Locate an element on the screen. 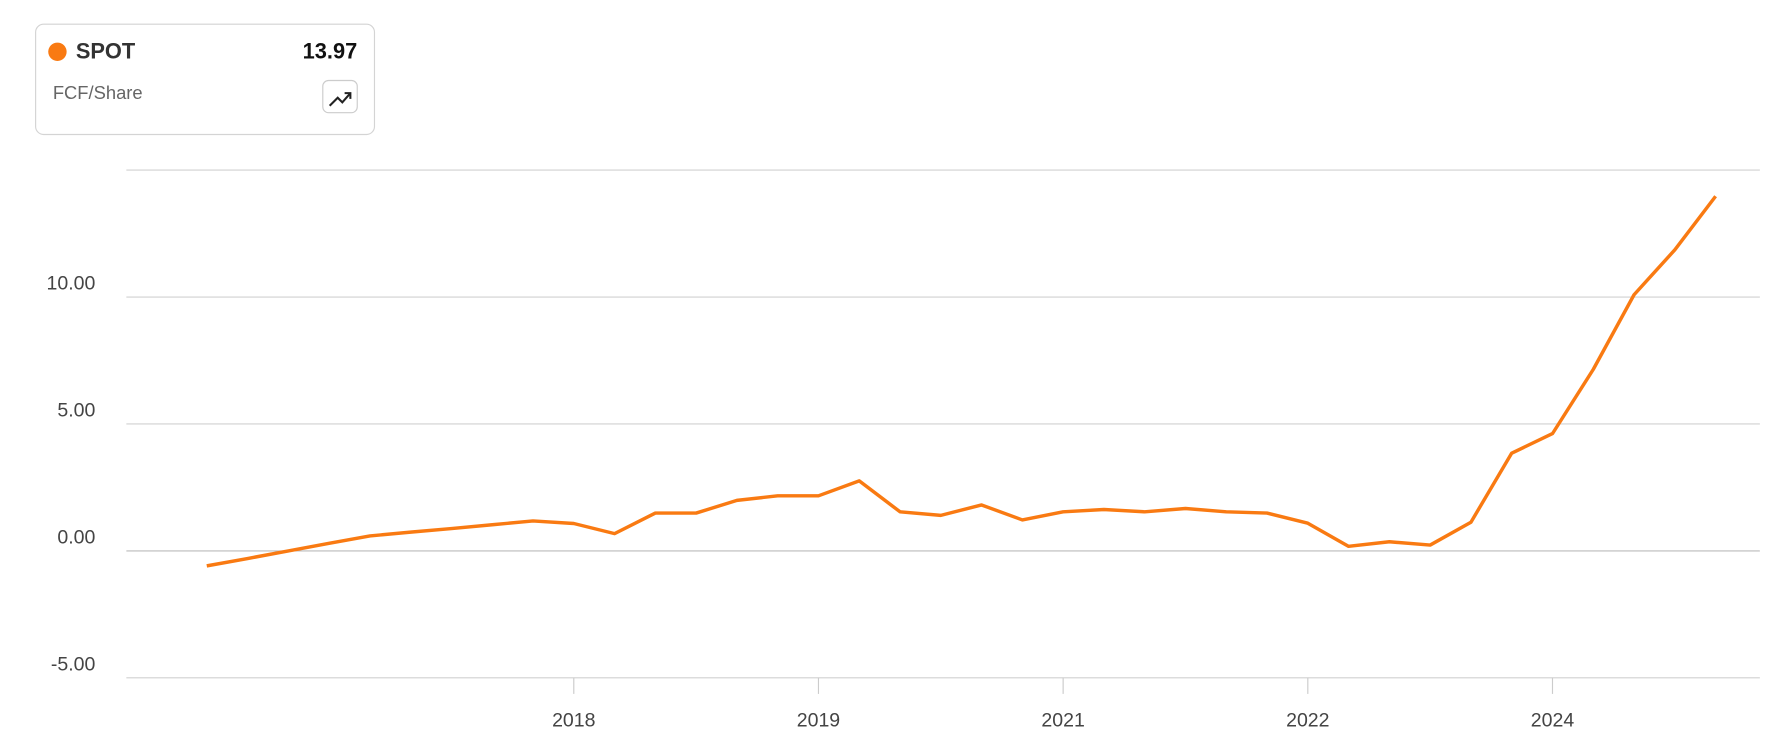 The width and height of the screenshot is (1792, 753). x-tick-label: 2018 is located at coordinates (573, 721).